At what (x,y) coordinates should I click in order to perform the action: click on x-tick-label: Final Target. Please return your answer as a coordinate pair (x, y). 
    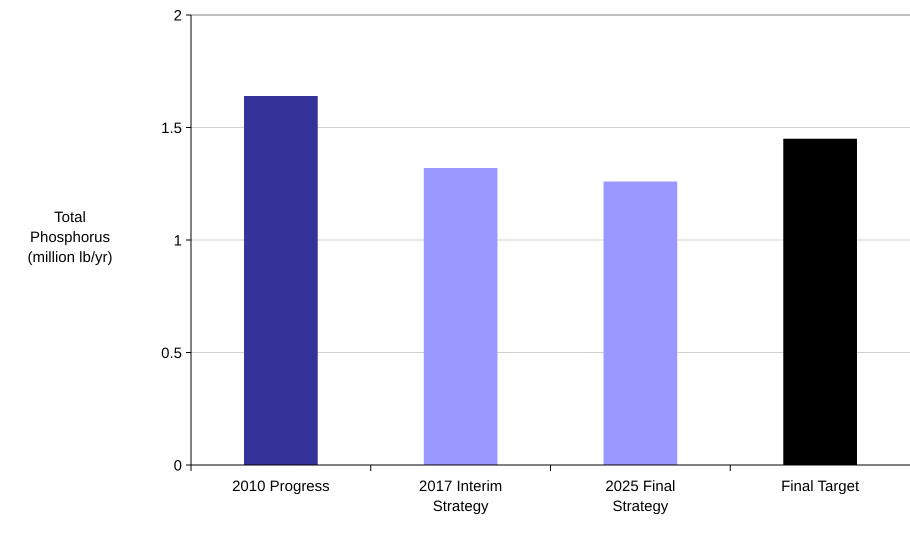
    Looking at the image, I should click on (820, 486).